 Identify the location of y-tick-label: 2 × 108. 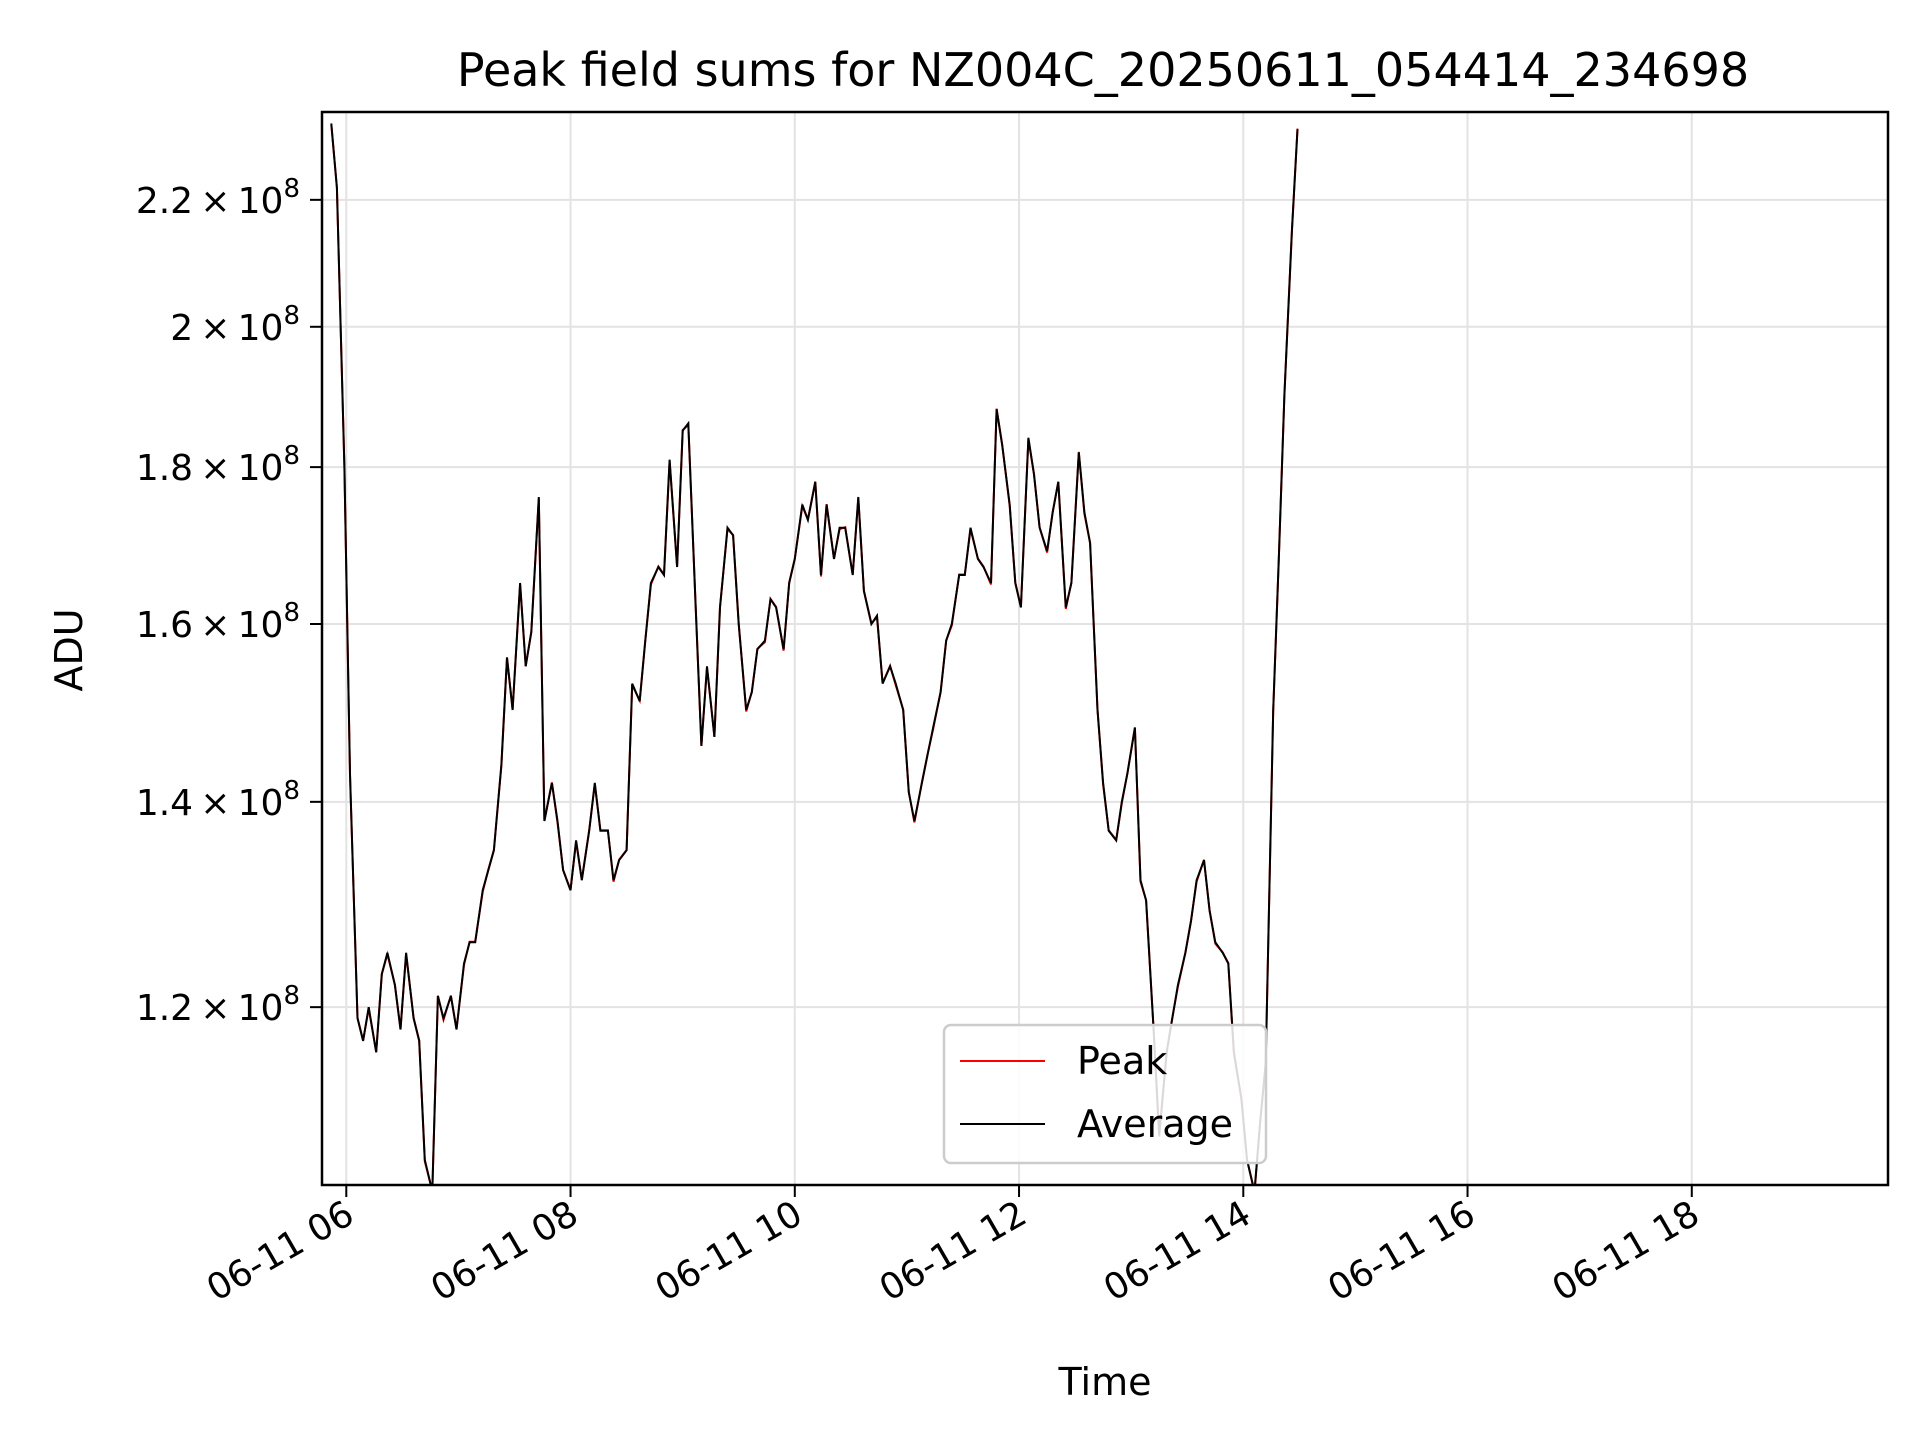
(235, 325).